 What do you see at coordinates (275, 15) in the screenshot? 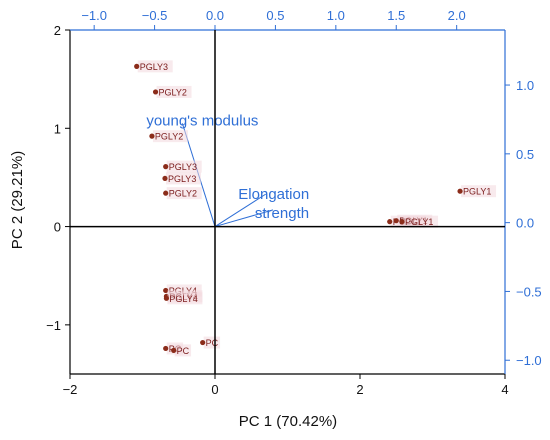
I see `top-tick-label: 0.5` at bounding box center [275, 15].